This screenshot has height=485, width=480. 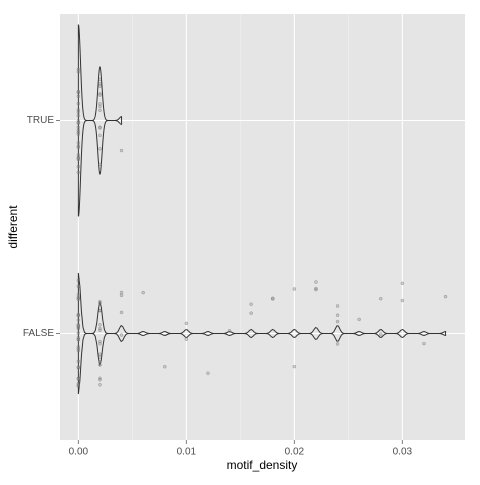 I want to click on x-tick-label: 0.00, so click(x=79, y=452).